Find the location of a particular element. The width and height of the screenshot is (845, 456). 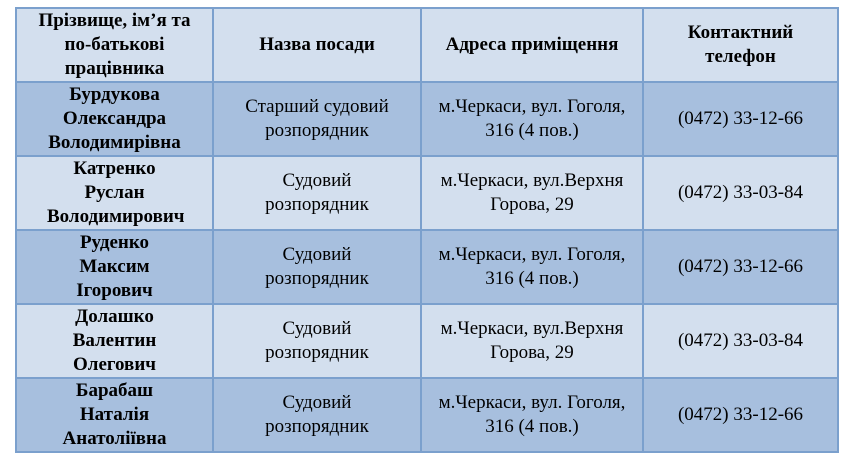

cell-name: Барабаш Наталія Анатоліївна is located at coordinates (114, 415).